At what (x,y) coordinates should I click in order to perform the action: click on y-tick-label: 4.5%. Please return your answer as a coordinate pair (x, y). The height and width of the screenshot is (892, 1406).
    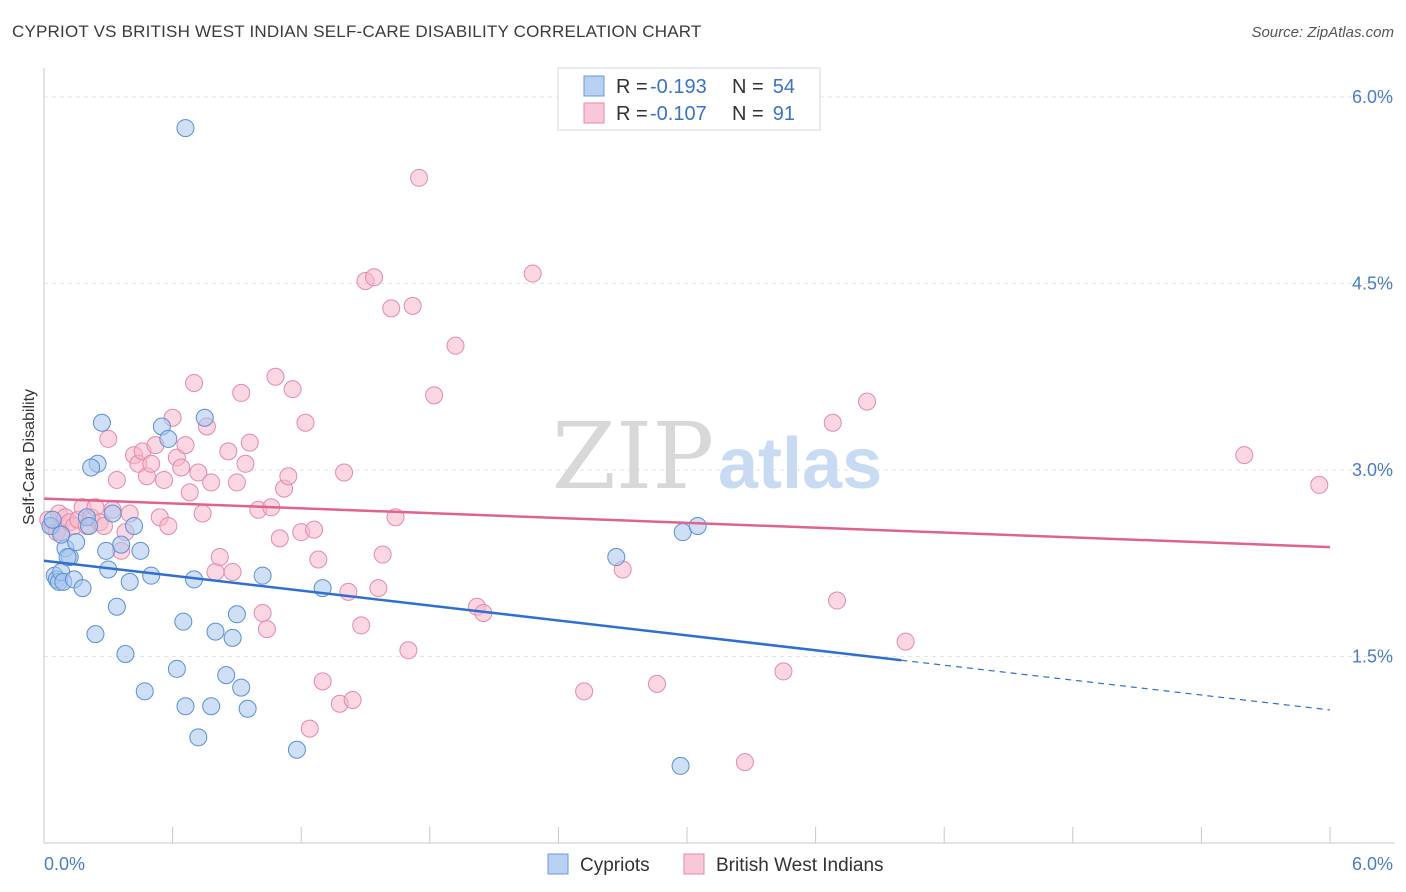
    Looking at the image, I should click on (1372, 284).